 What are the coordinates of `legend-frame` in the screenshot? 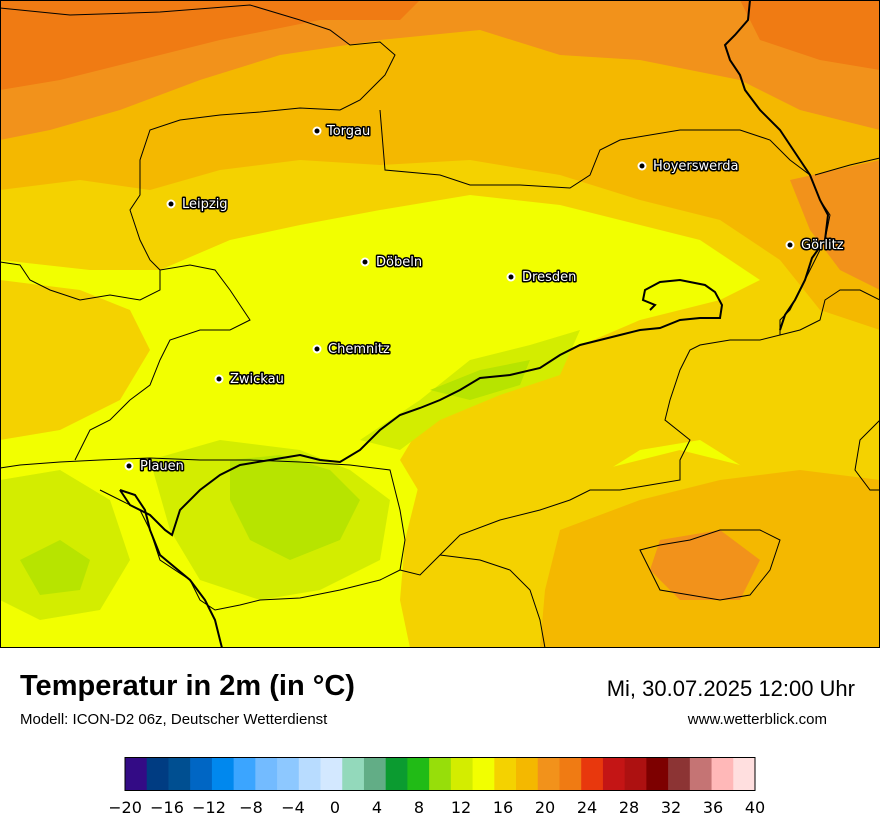 It's located at (440, 774).